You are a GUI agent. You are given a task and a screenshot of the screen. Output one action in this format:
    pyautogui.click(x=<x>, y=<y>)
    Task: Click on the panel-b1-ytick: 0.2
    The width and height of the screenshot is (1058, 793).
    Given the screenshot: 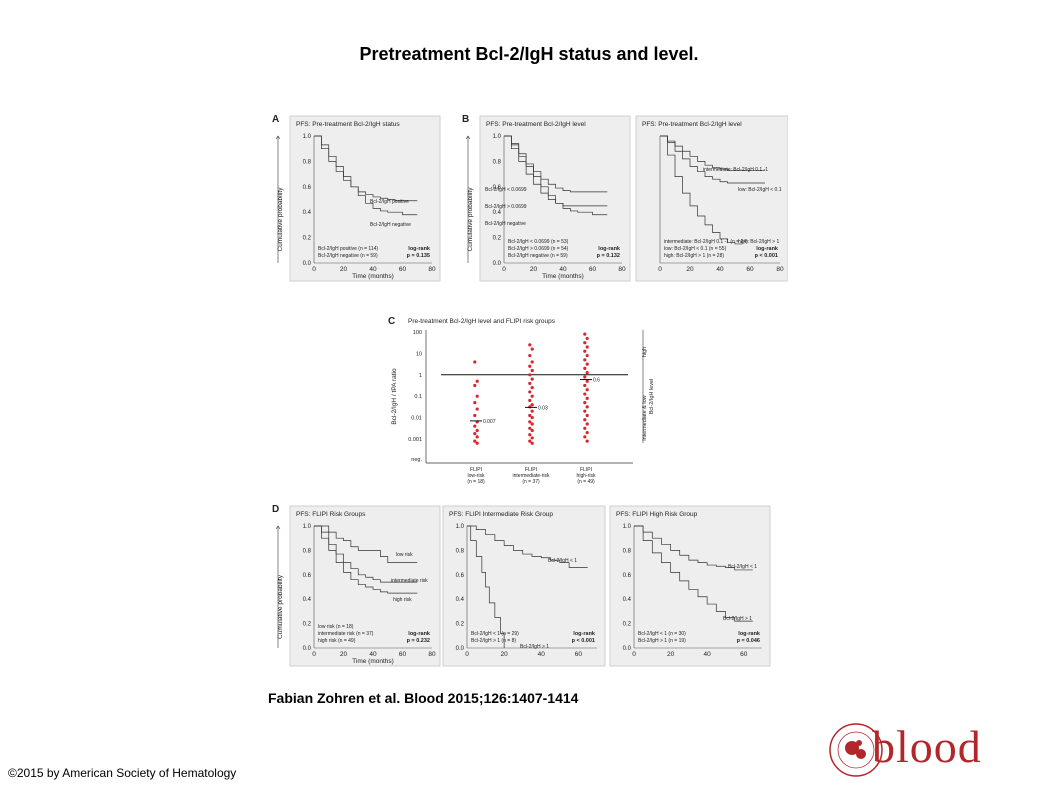 What is the action you would take?
    pyautogui.click(x=497, y=239)
    